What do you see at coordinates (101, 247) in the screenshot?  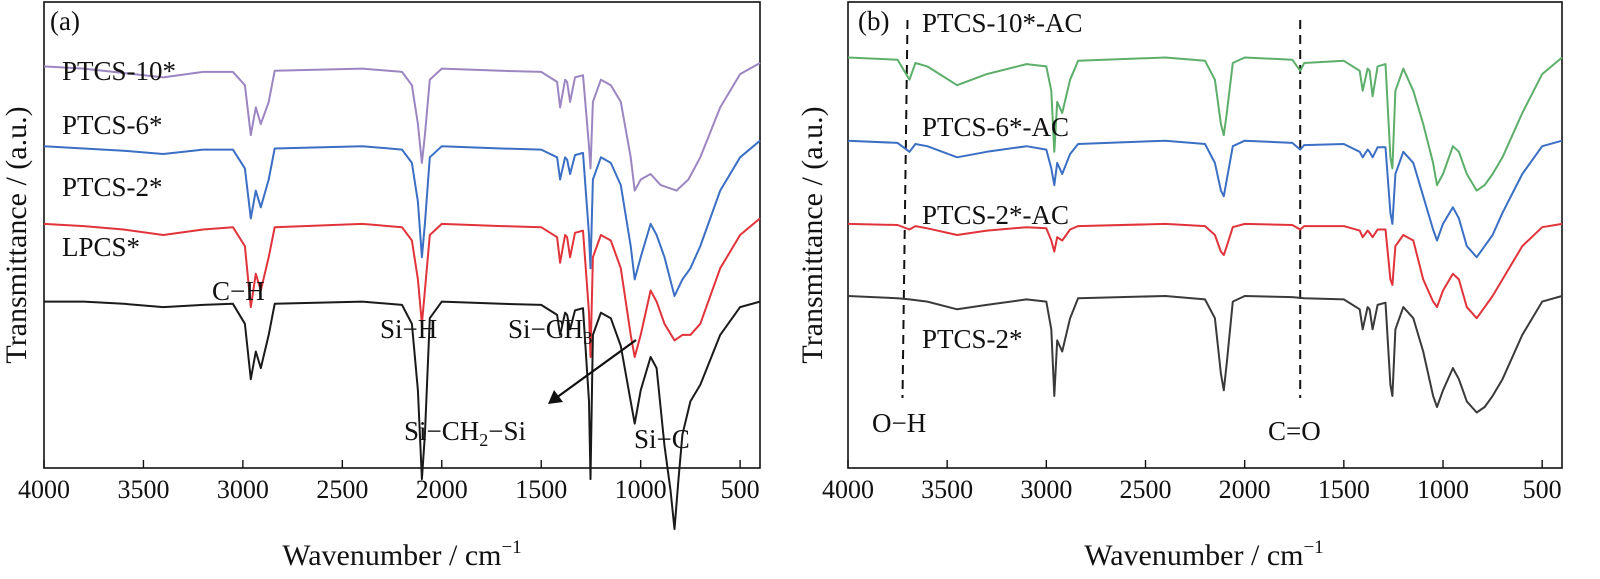 I see `series-label-lpcs: LPCS*` at bounding box center [101, 247].